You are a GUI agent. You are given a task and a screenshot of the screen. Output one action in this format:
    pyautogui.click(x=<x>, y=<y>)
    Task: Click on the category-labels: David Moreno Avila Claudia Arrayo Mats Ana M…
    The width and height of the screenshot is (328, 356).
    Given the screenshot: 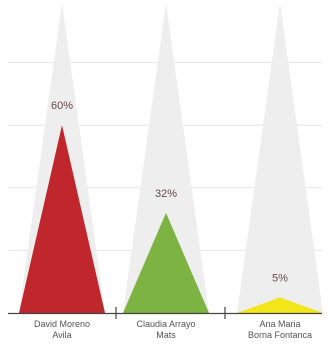 What is the action you would take?
    pyautogui.click(x=173, y=329)
    